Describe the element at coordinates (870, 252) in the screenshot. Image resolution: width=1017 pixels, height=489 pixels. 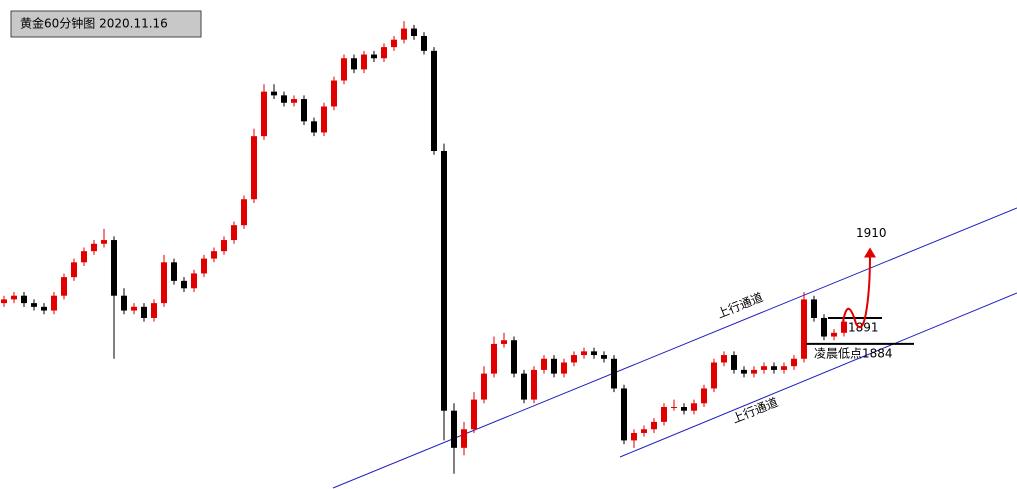
I see `arrow-head` at that location.